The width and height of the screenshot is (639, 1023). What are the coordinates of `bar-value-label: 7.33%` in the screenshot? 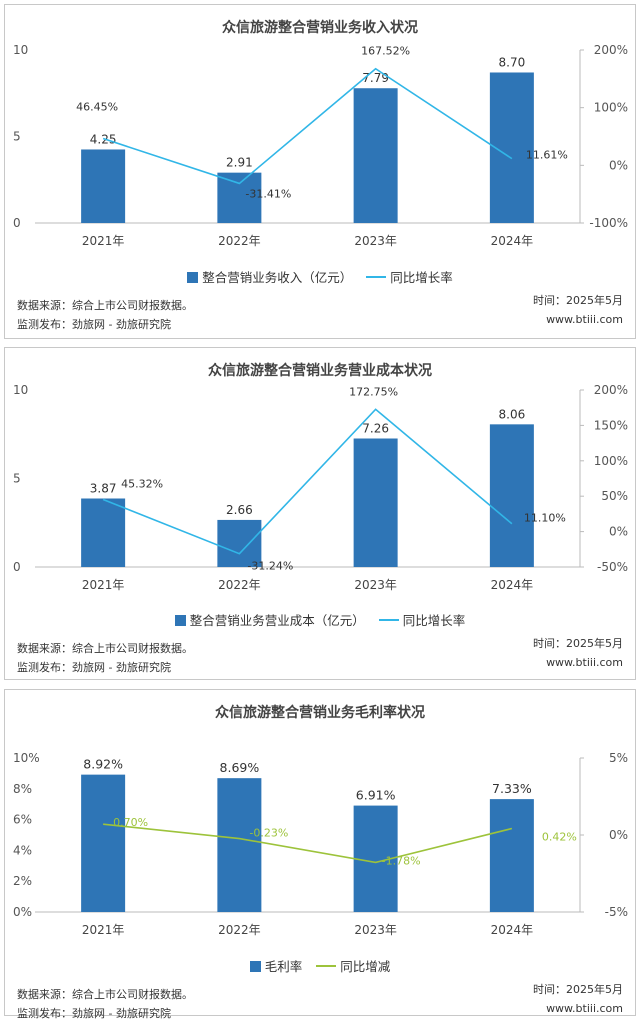 It's located at (512, 788).